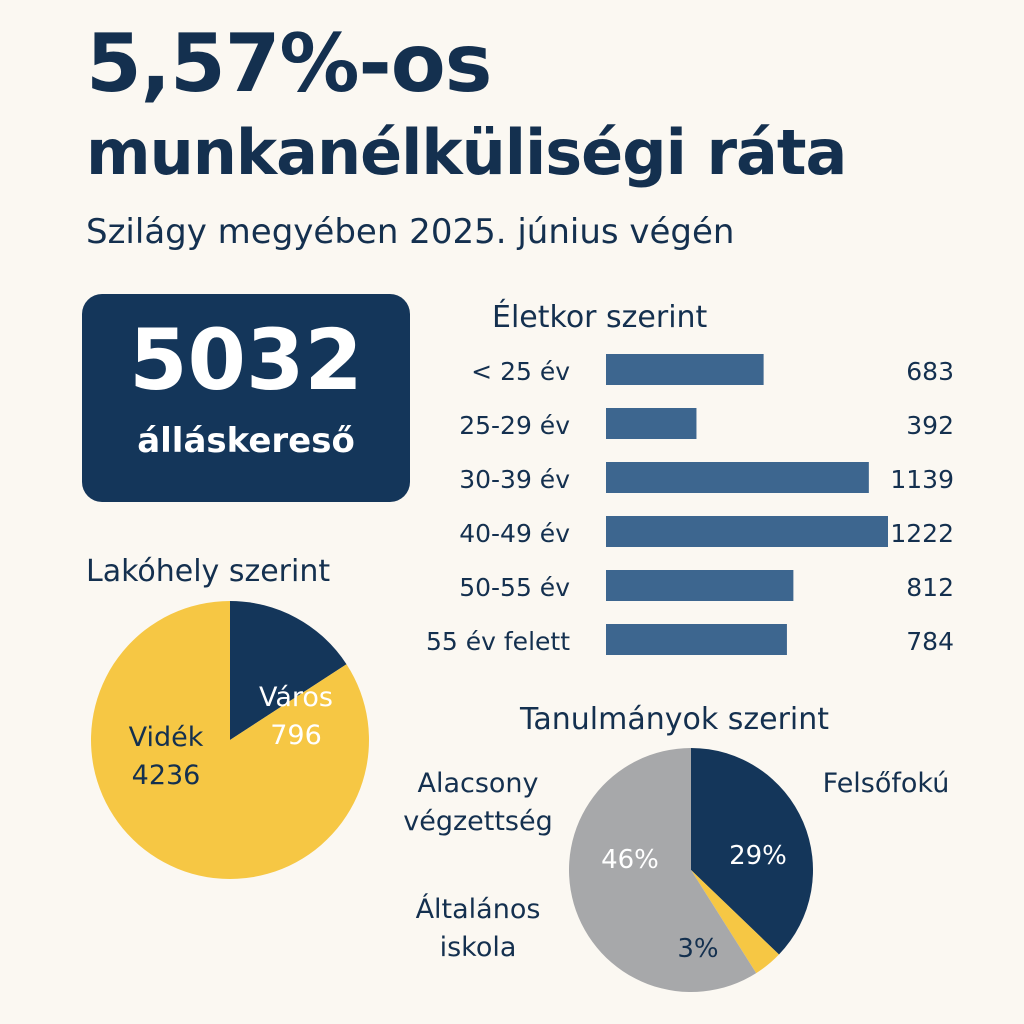 Image resolution: width=1024 pixels, height=1024 pixels. I want to click on page-subtitle: Szilágy megyében 2025. június végén, so click(410, 232).